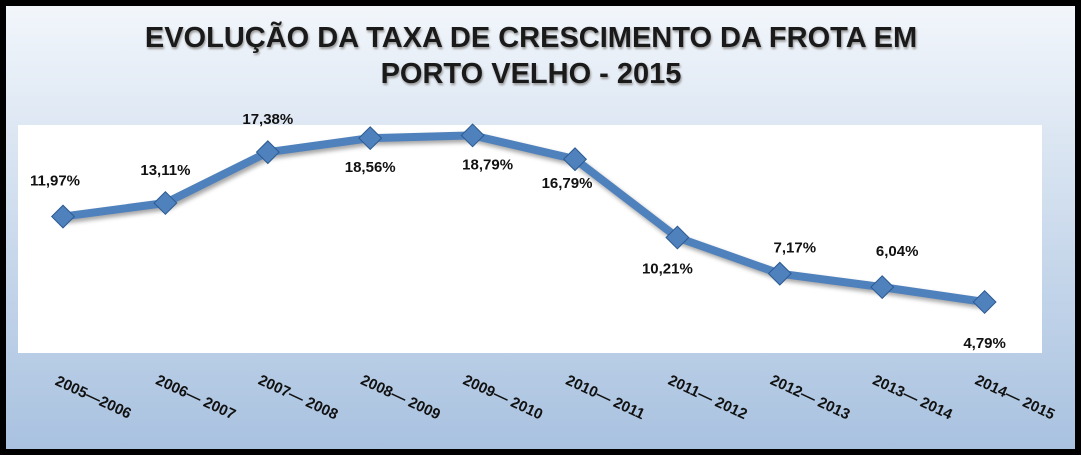 The height and width of the screenshot is (455, 1081). What do you see at coordinates (605, 397) in the screenshot?
I see `x-tick-label: 2010— 2011` at bounding box center [605, 397].